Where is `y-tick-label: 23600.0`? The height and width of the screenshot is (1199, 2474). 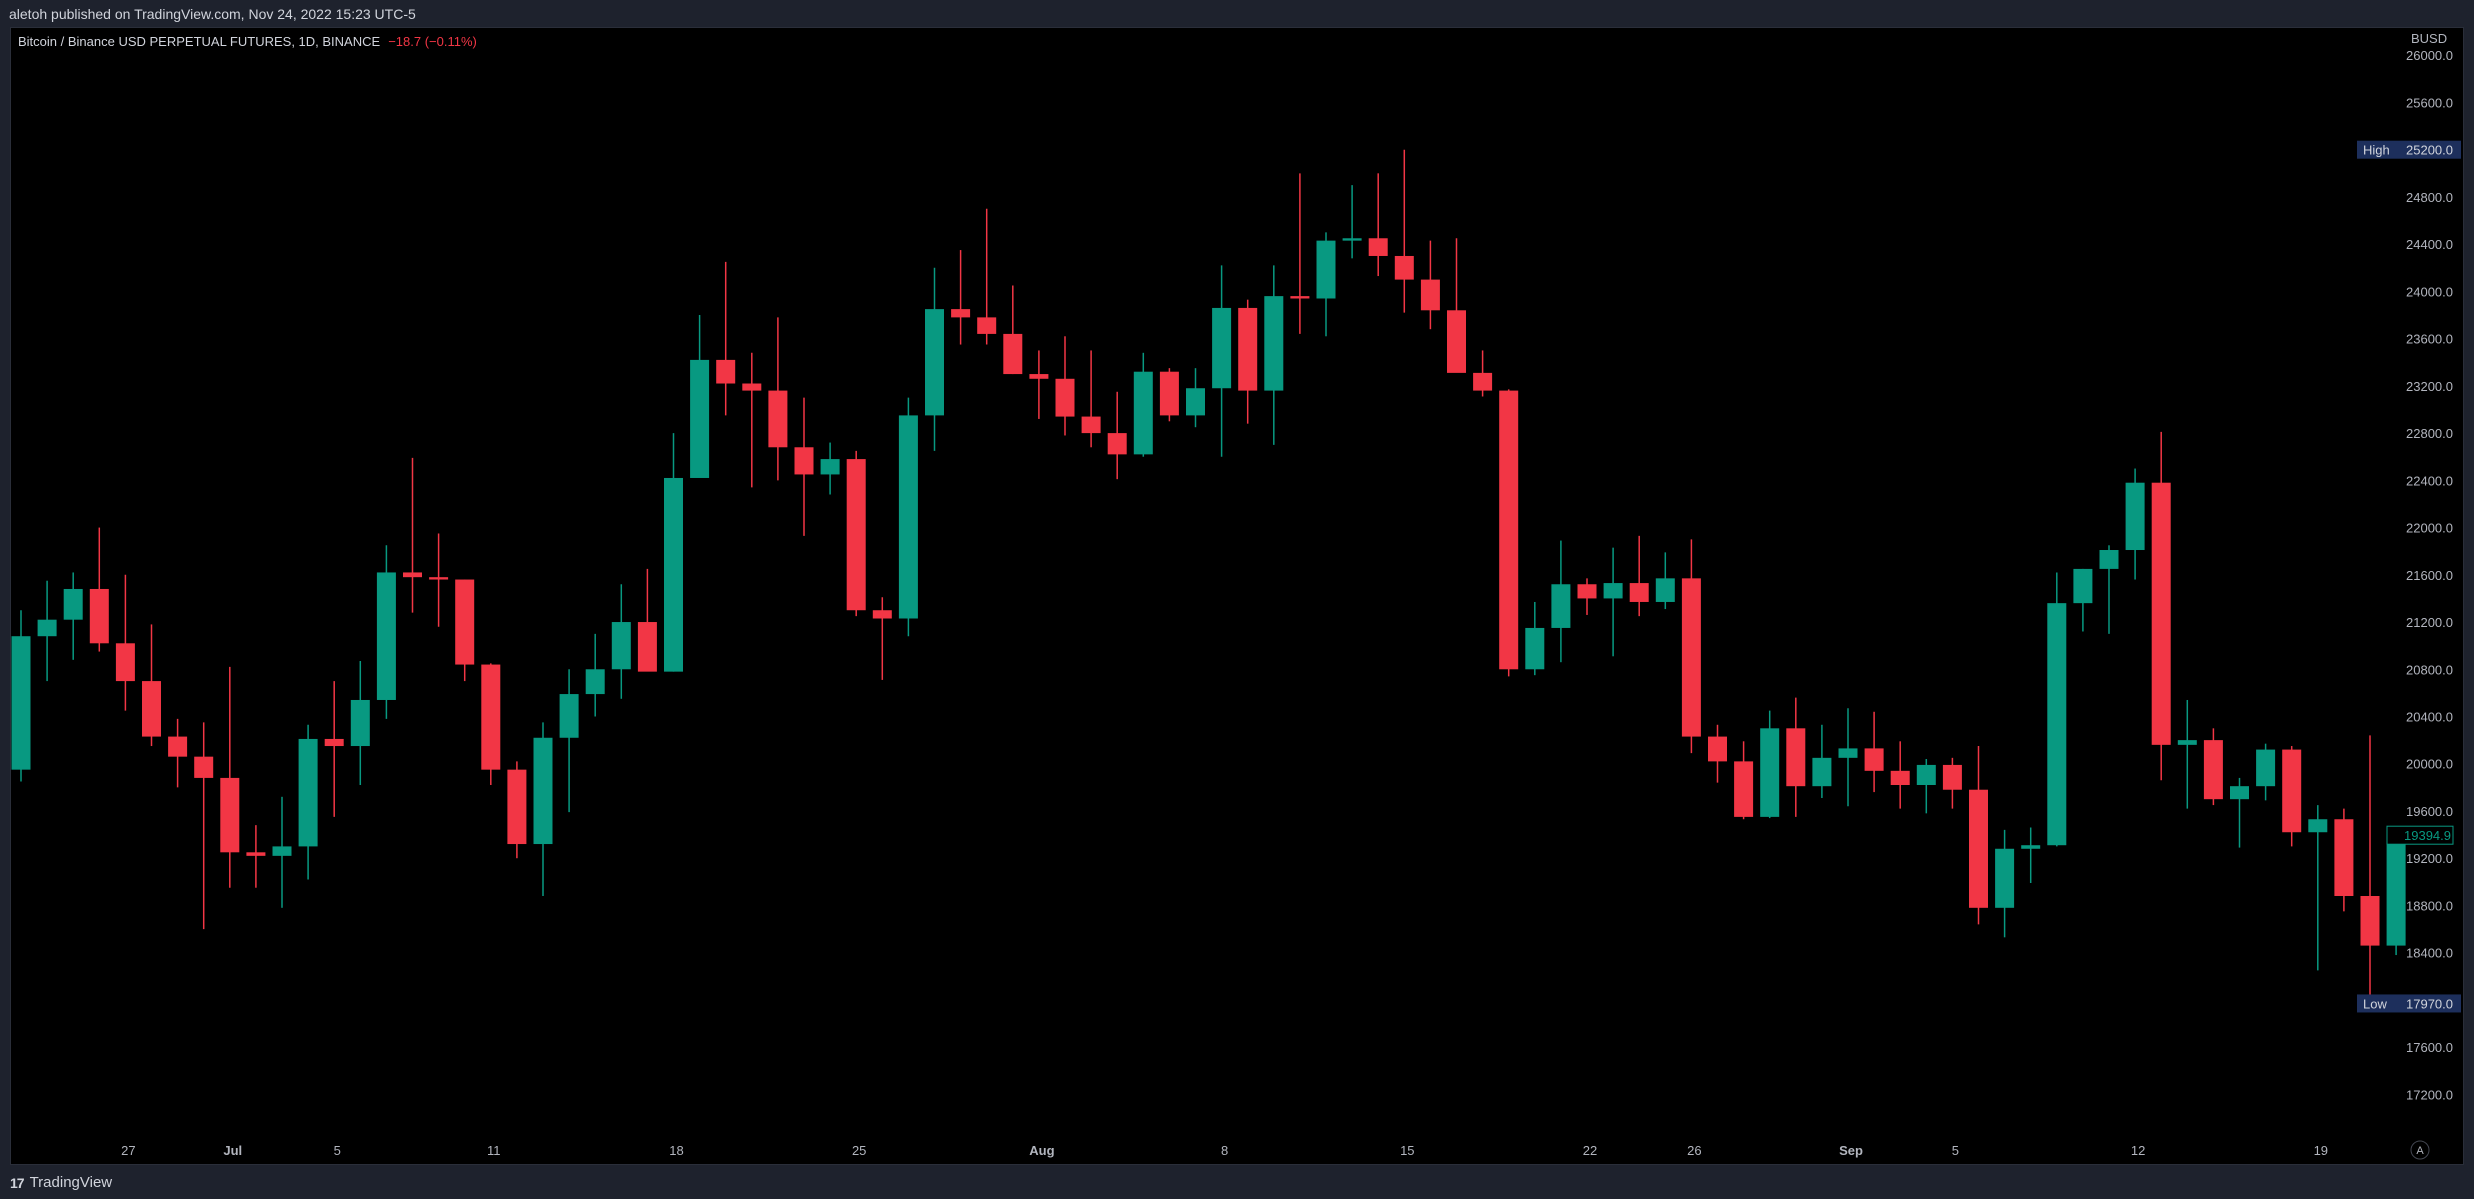 y-tick-label: 23600.0 is located at coordinates (2429, 339).